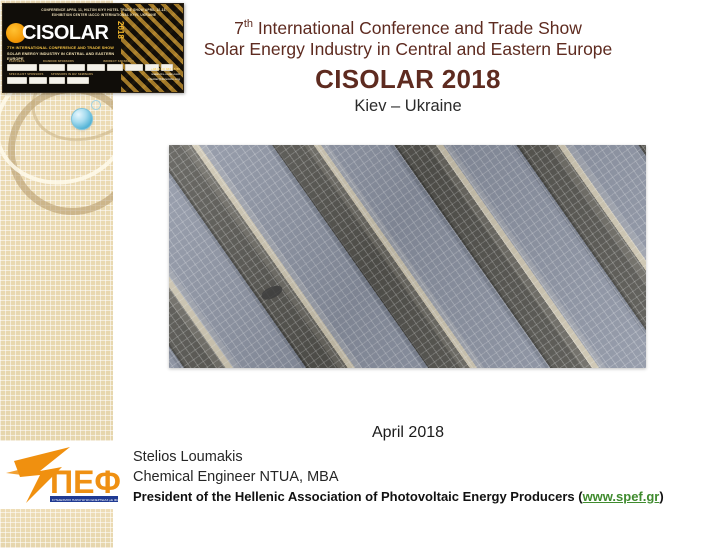 This screenshot has height=548, width=726. What do you see at coordinates (621, 496) in the screenshot?
I see `spef-website-link: www.spef.gr` at bounding box center [621, 496].